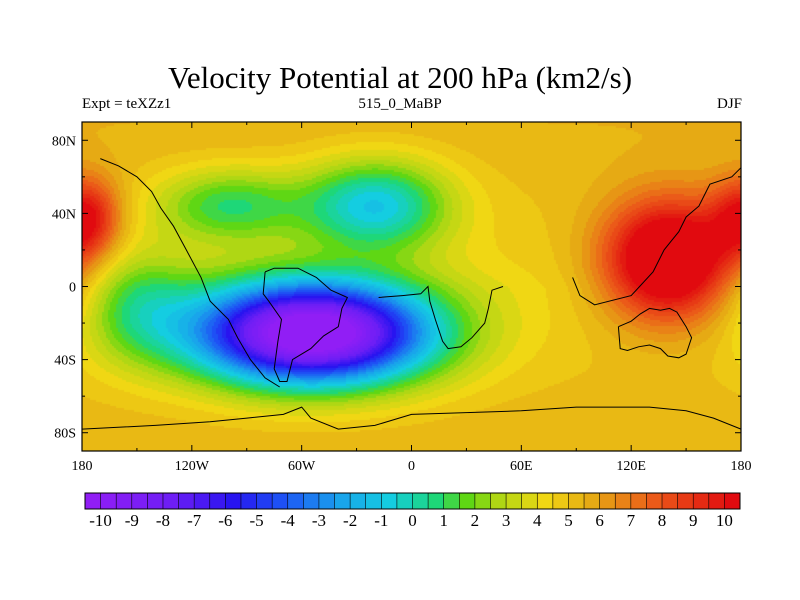  Describe the element at coordinates (64, 141) in the screenshot. I see `y-tick-label: 80N` at that location.